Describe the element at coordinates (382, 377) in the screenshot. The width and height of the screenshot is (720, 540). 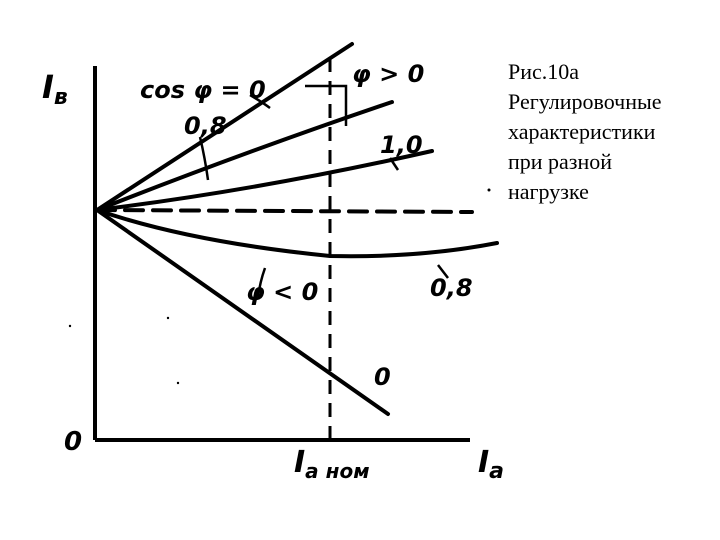
I see `label-0-leading: 0` at that location.